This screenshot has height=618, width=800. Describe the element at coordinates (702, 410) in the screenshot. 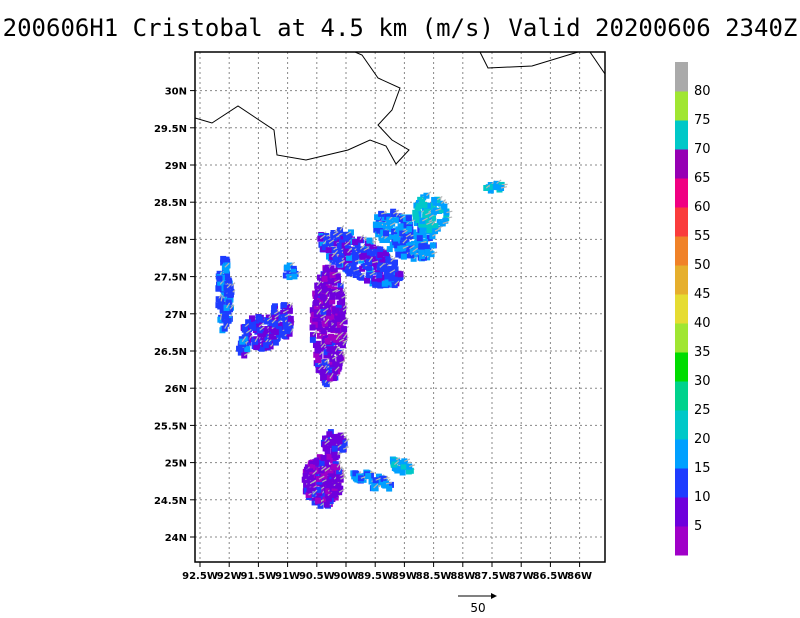

I see `colorbar-label: 25` at that location.